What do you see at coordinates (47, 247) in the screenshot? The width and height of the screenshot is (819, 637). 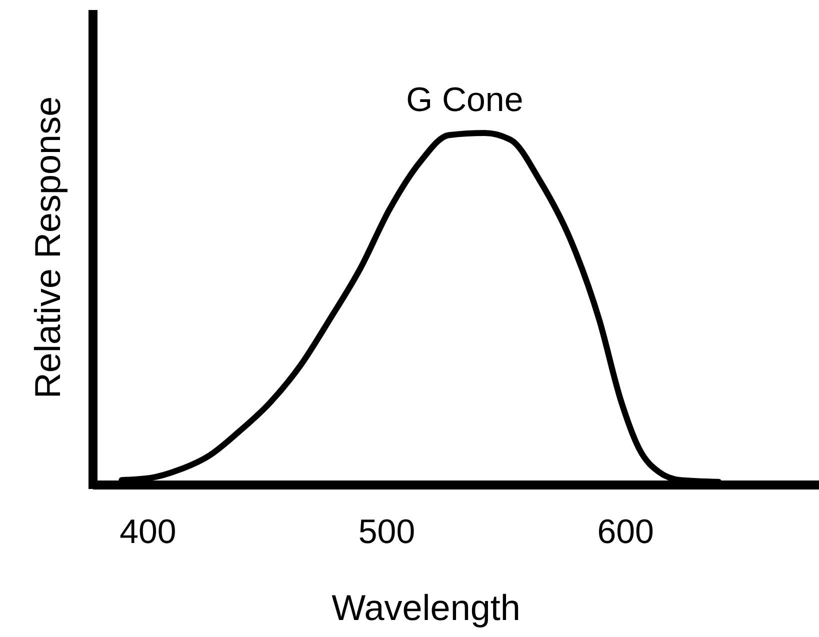 I see `y-axis-title: Relative Response` at bounding box center [47, 247].